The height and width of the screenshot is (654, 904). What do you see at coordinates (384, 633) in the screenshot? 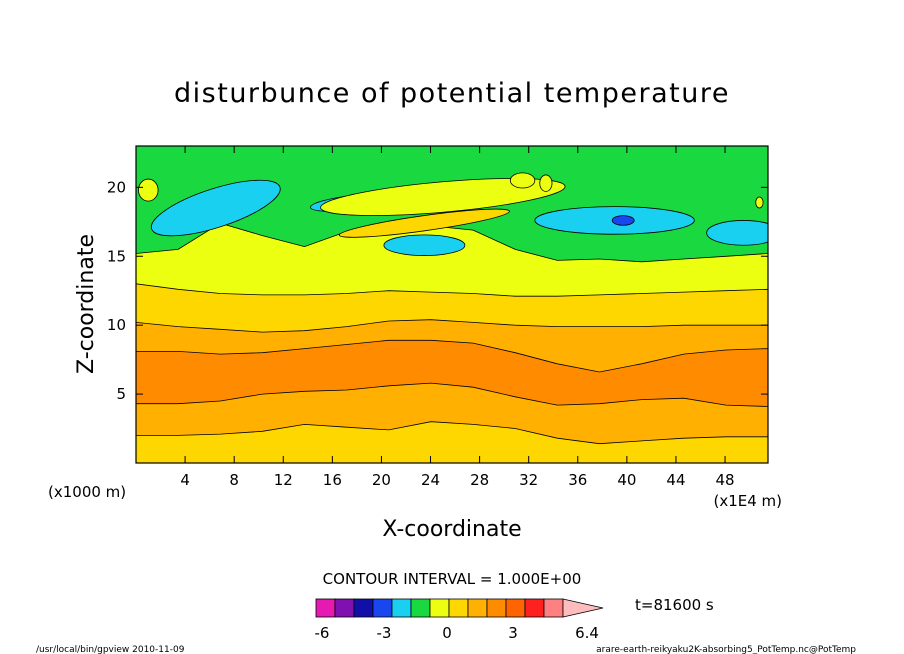
I see `colorbar-label: -3` at bounding box center [384, 633].